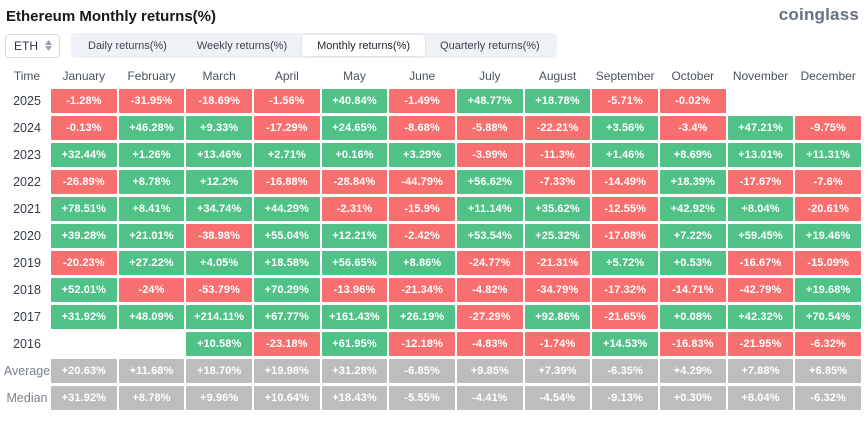 The width and height of the screenshot is (868, 430). What do you see at coordinates (84, 75) in the screenshot?
I see `column-header-january: January` at bounding box center [84, 75].